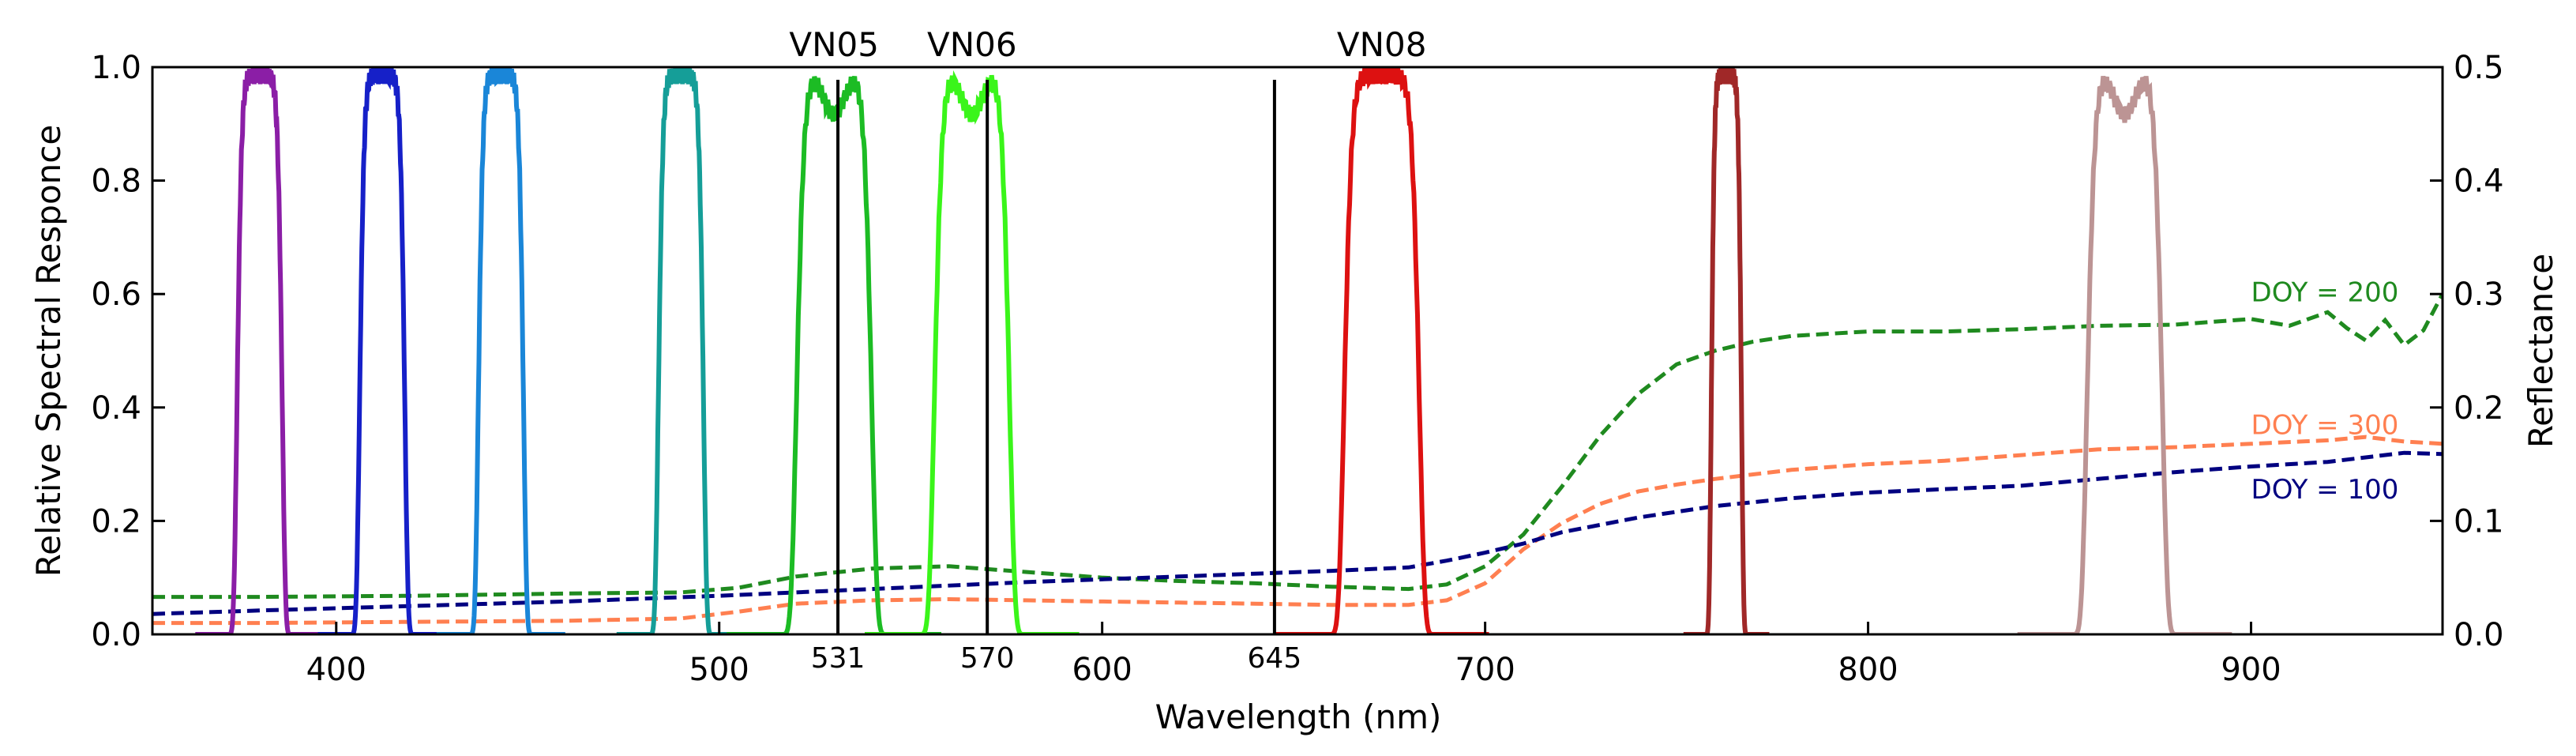 The height and width of the screenshot is (756, 2576). Describe the element at coordinates (2479, 635) in the screenshot. I see `y-right-tick-label: 0.0` at that location.